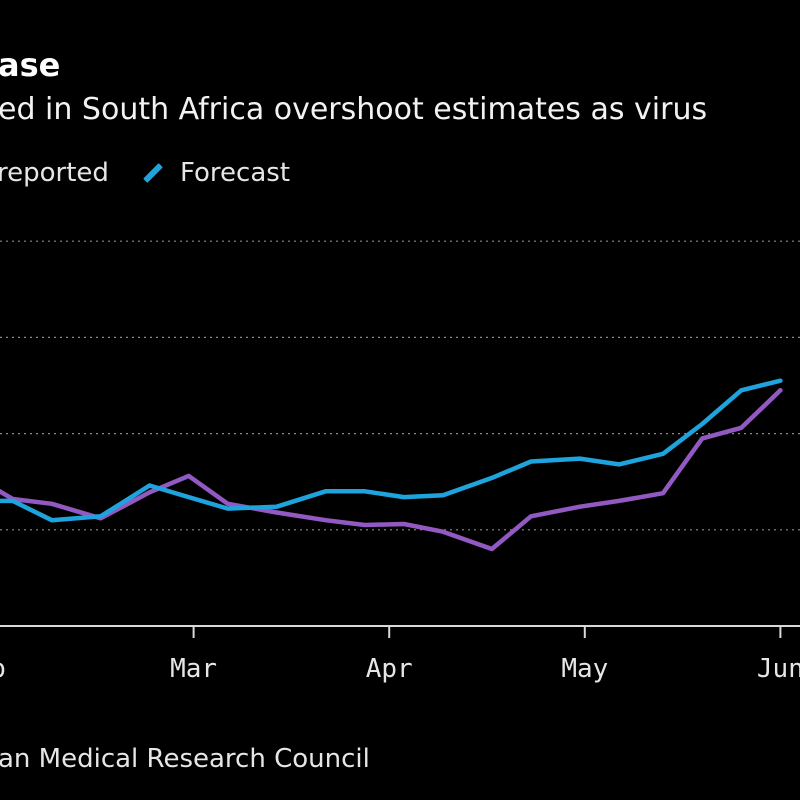 The height and width of the screenshot is (800, 800). I want to click on x-tick-label-3: Apr, so click(389, 669).